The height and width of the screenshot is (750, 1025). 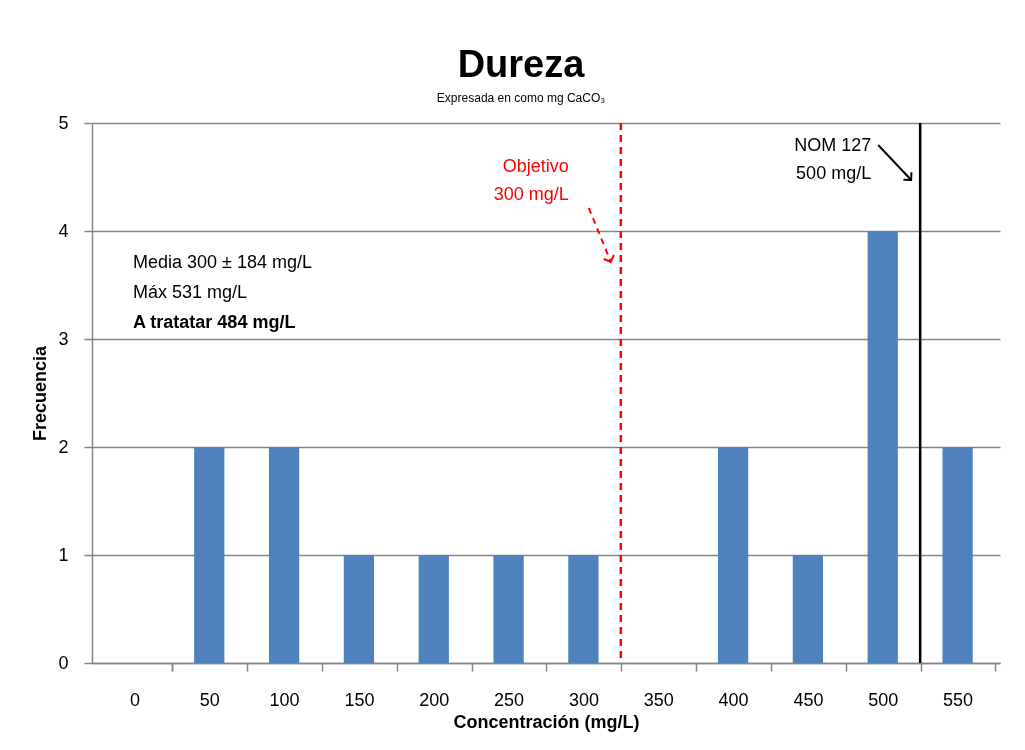 What do you see at coordinates (583, 699) in the screenshot?
I see `x-tick-label: 300` at bounding box center [583, 699].